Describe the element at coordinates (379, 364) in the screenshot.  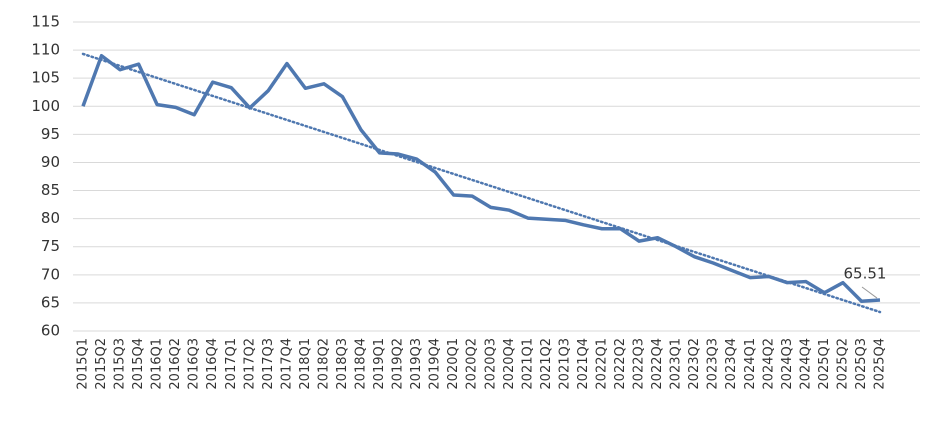
I see `x-tick-label: 2019Q1` at that location.